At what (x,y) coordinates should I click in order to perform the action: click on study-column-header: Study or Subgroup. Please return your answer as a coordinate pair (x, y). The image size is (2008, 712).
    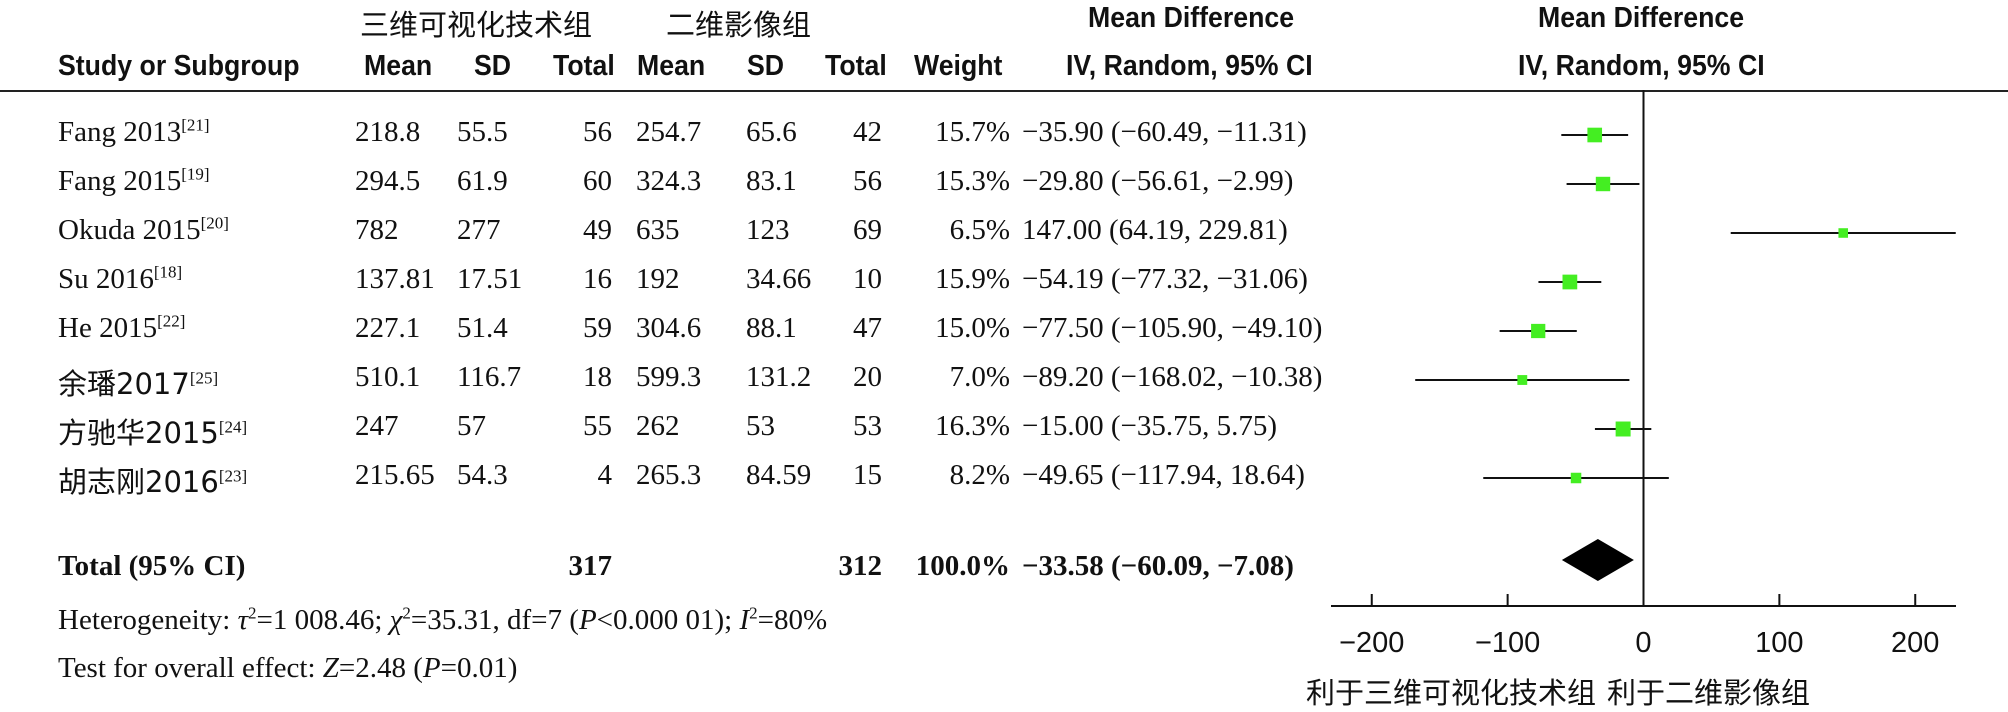
    Looking at the image, I should click on (179, 66).